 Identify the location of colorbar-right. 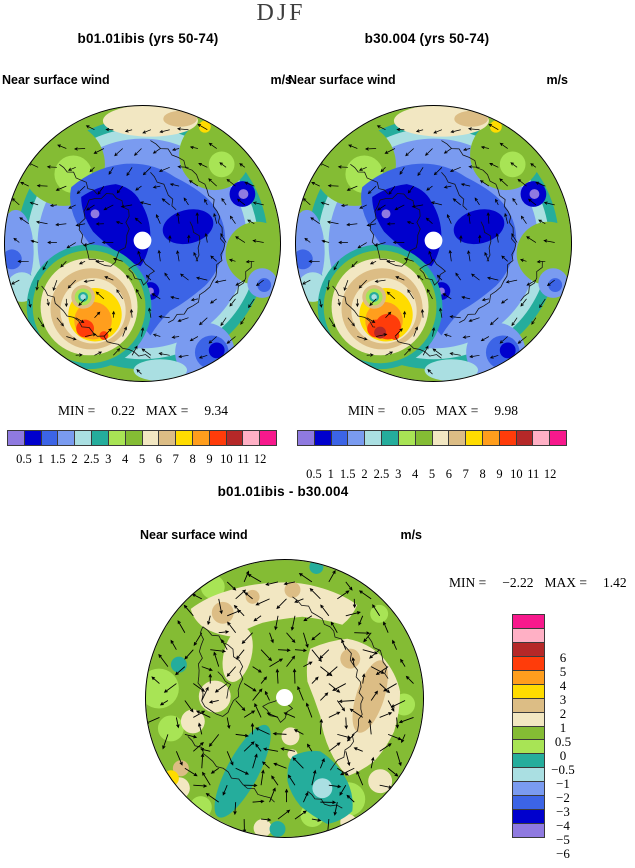
(432, 438).